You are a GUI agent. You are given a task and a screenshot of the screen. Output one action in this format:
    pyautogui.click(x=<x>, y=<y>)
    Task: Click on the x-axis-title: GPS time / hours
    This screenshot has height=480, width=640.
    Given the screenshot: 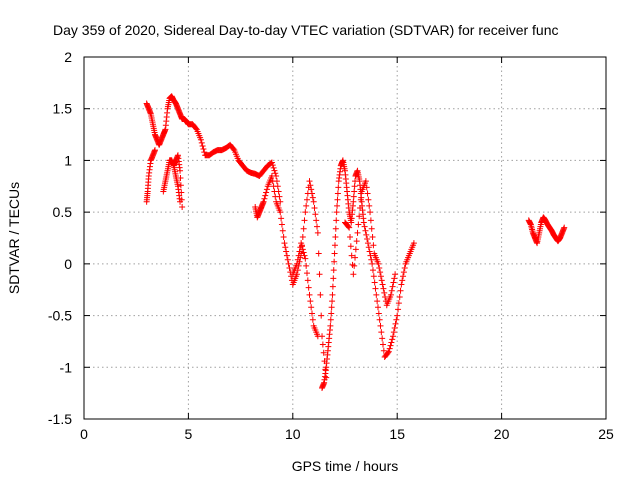 What is the action you would take?
    pyautogui.click(x=345, y=466)
    